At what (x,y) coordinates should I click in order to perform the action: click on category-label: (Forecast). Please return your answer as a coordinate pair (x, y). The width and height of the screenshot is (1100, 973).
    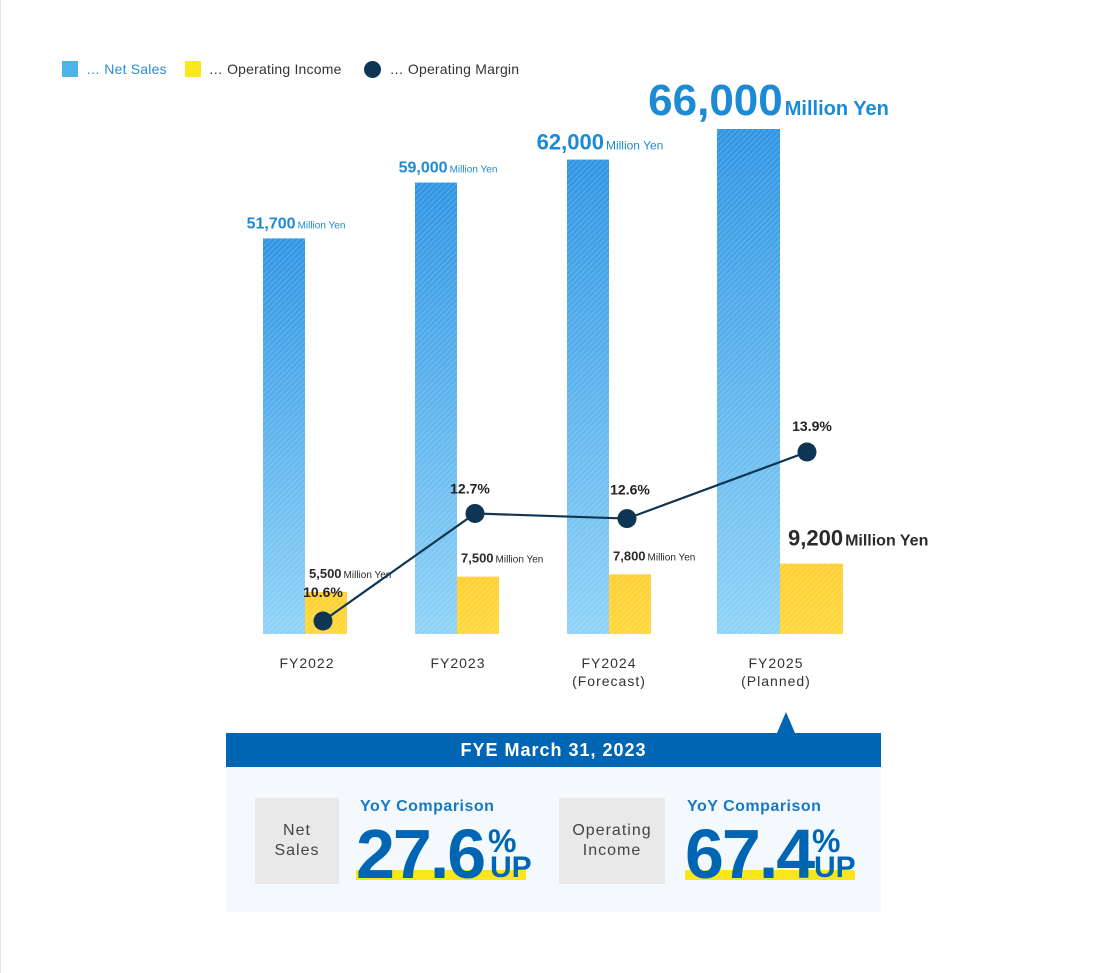
    Looking at the image, I should click on (609, 681).